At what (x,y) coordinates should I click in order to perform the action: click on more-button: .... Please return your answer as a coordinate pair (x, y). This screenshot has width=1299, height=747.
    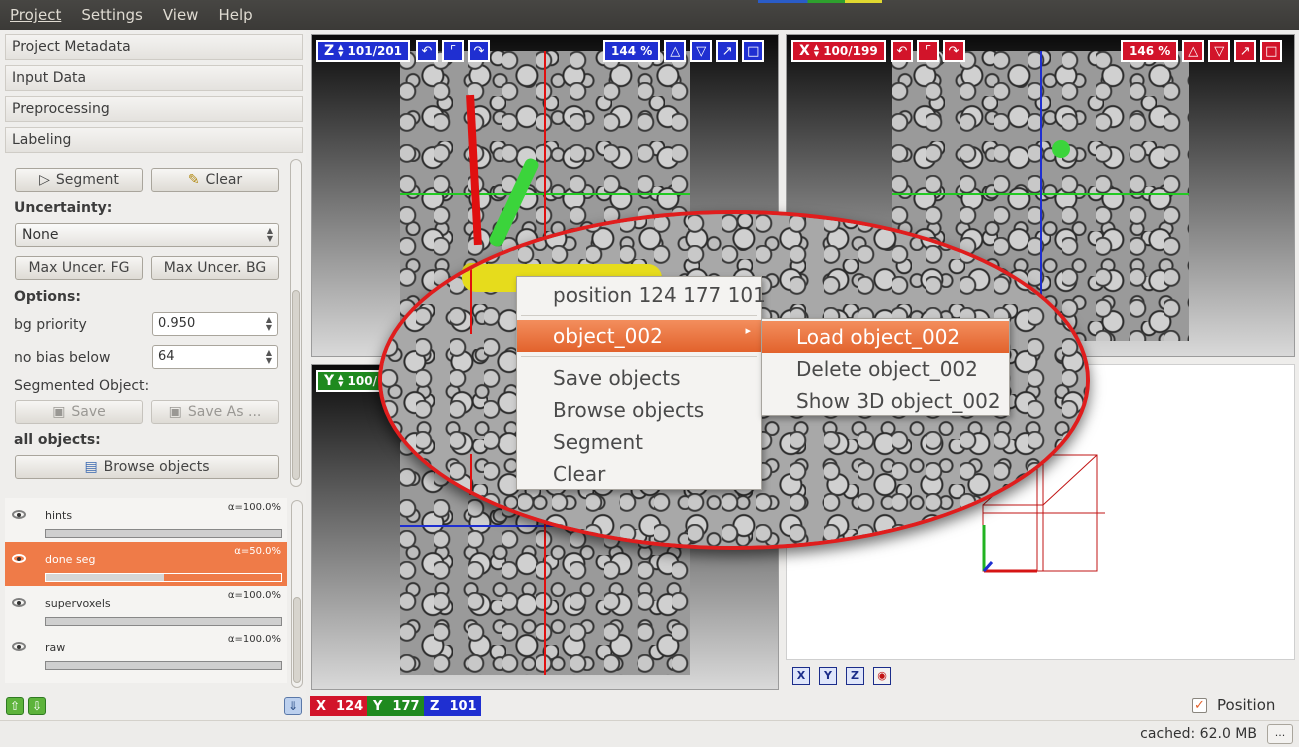
    Looking at the image, I should click on (1280, 734).